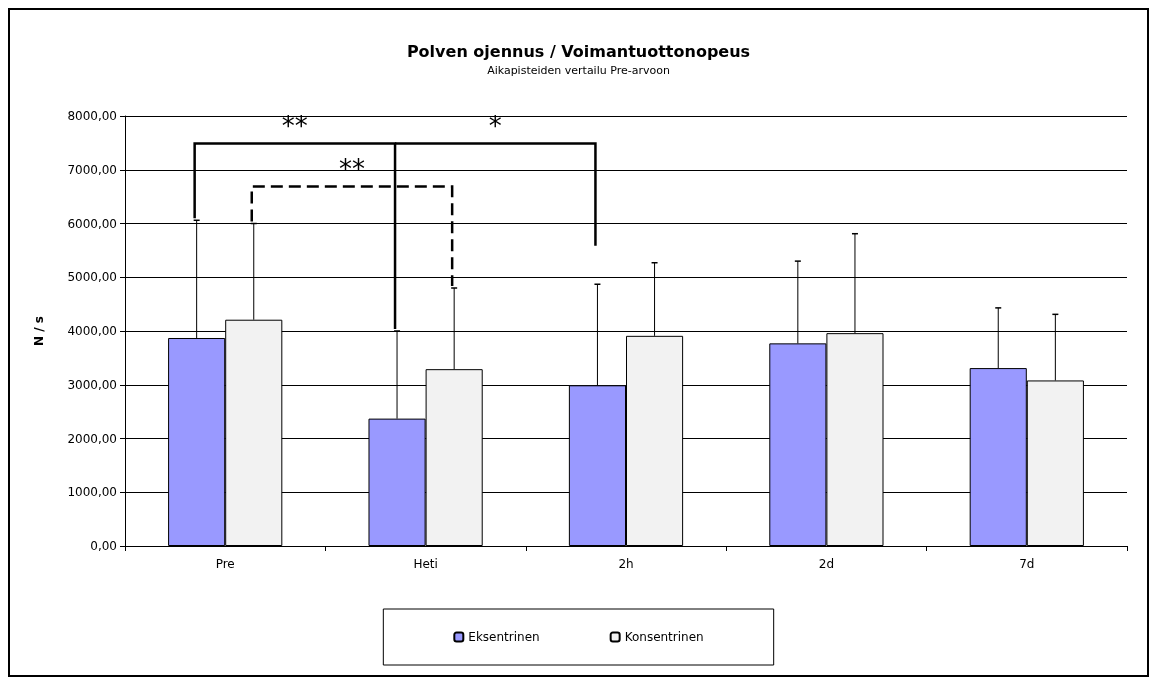 The width and height of the screenshot is (1149, 677). Describe the element at coordinates (495, 125) in the screenshot. I see `annotation: *` at that location.